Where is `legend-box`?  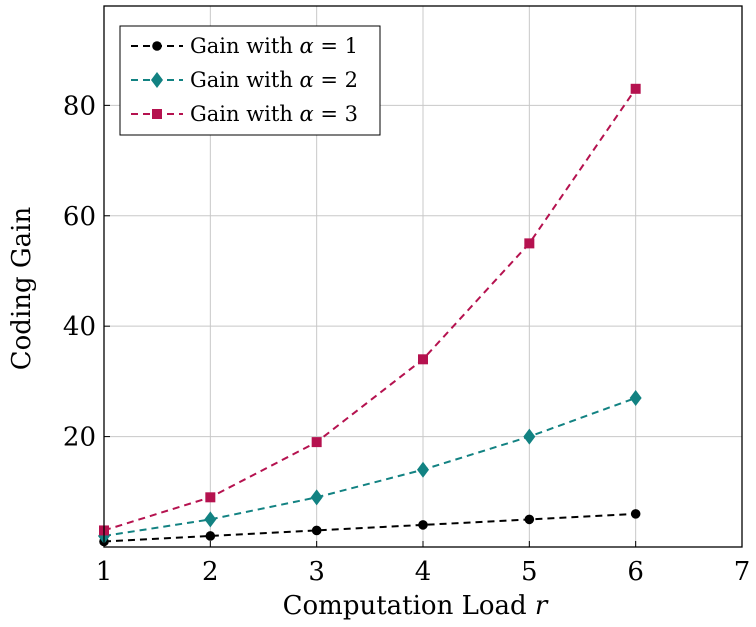 legend-box is located at coordinates (250, 80).